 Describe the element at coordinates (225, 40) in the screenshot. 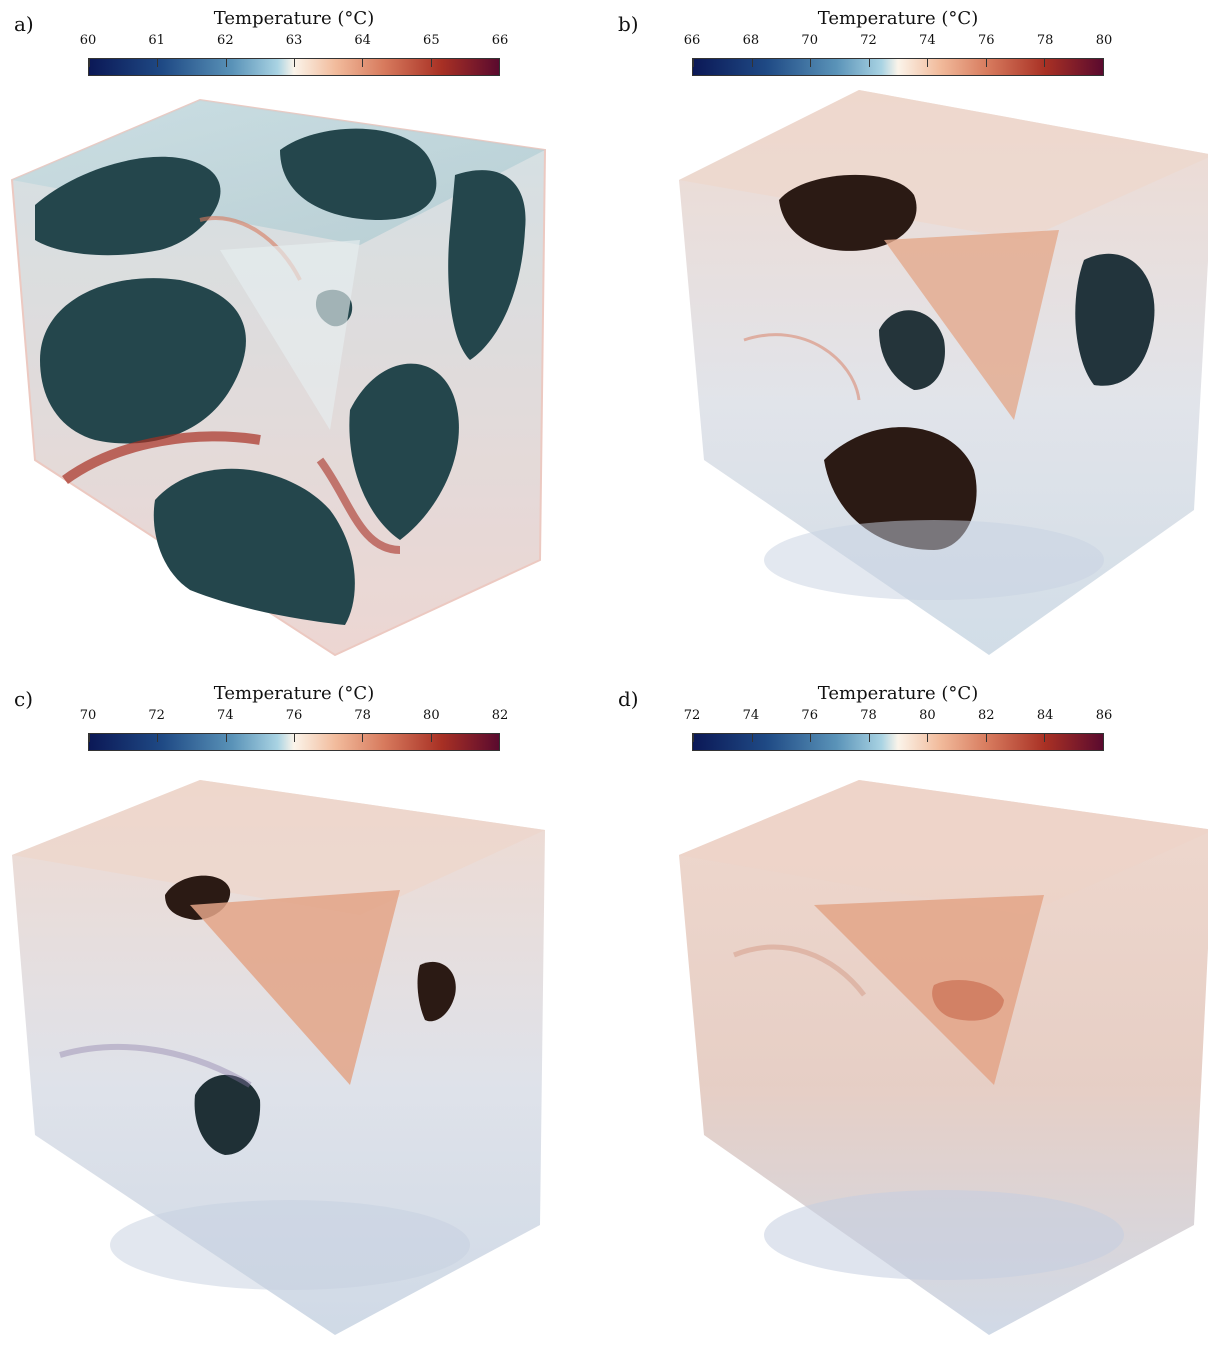

I see `colorbar-tick-label: 62` at that location.